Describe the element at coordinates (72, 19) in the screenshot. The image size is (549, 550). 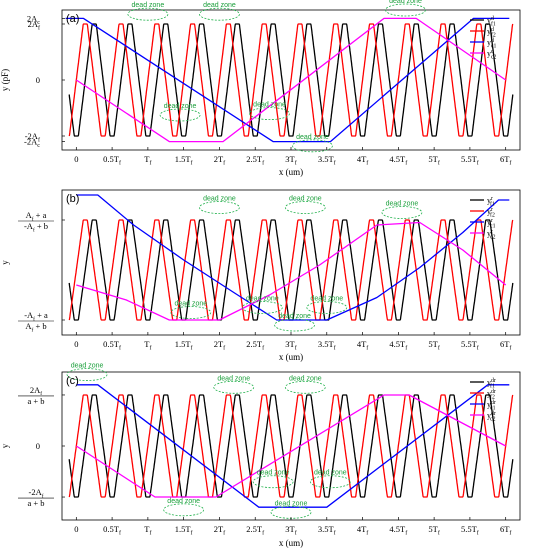
I see `panel-label: (a)` at that location.